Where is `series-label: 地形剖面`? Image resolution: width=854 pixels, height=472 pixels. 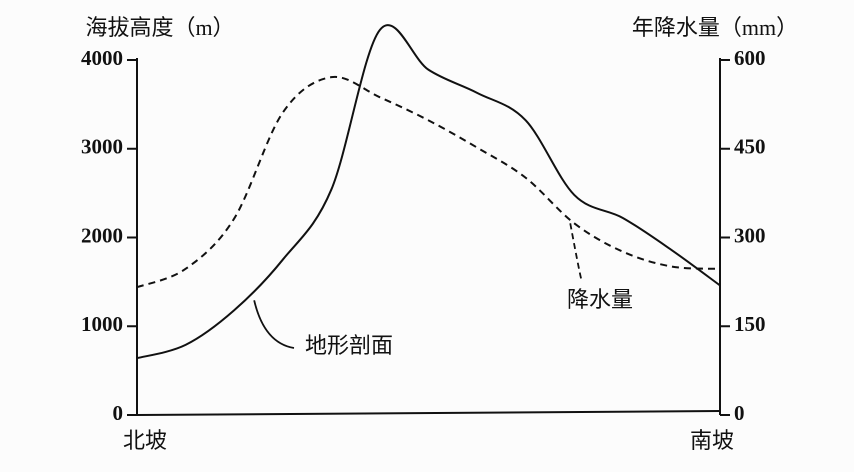
series-label: 地形剖面 is located at coordinates (349, 345).